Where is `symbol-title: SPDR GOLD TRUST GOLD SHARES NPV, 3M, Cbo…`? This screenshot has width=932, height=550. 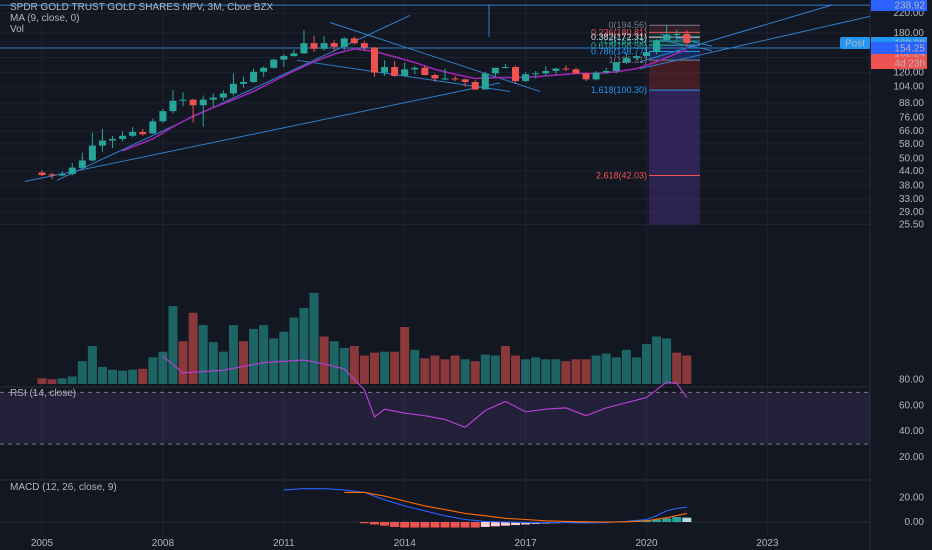
symbol-title: SPDR GOLD TRUST GOLD SHARES NPV, 3M, Cbo… is located at coordinates (142, 7).